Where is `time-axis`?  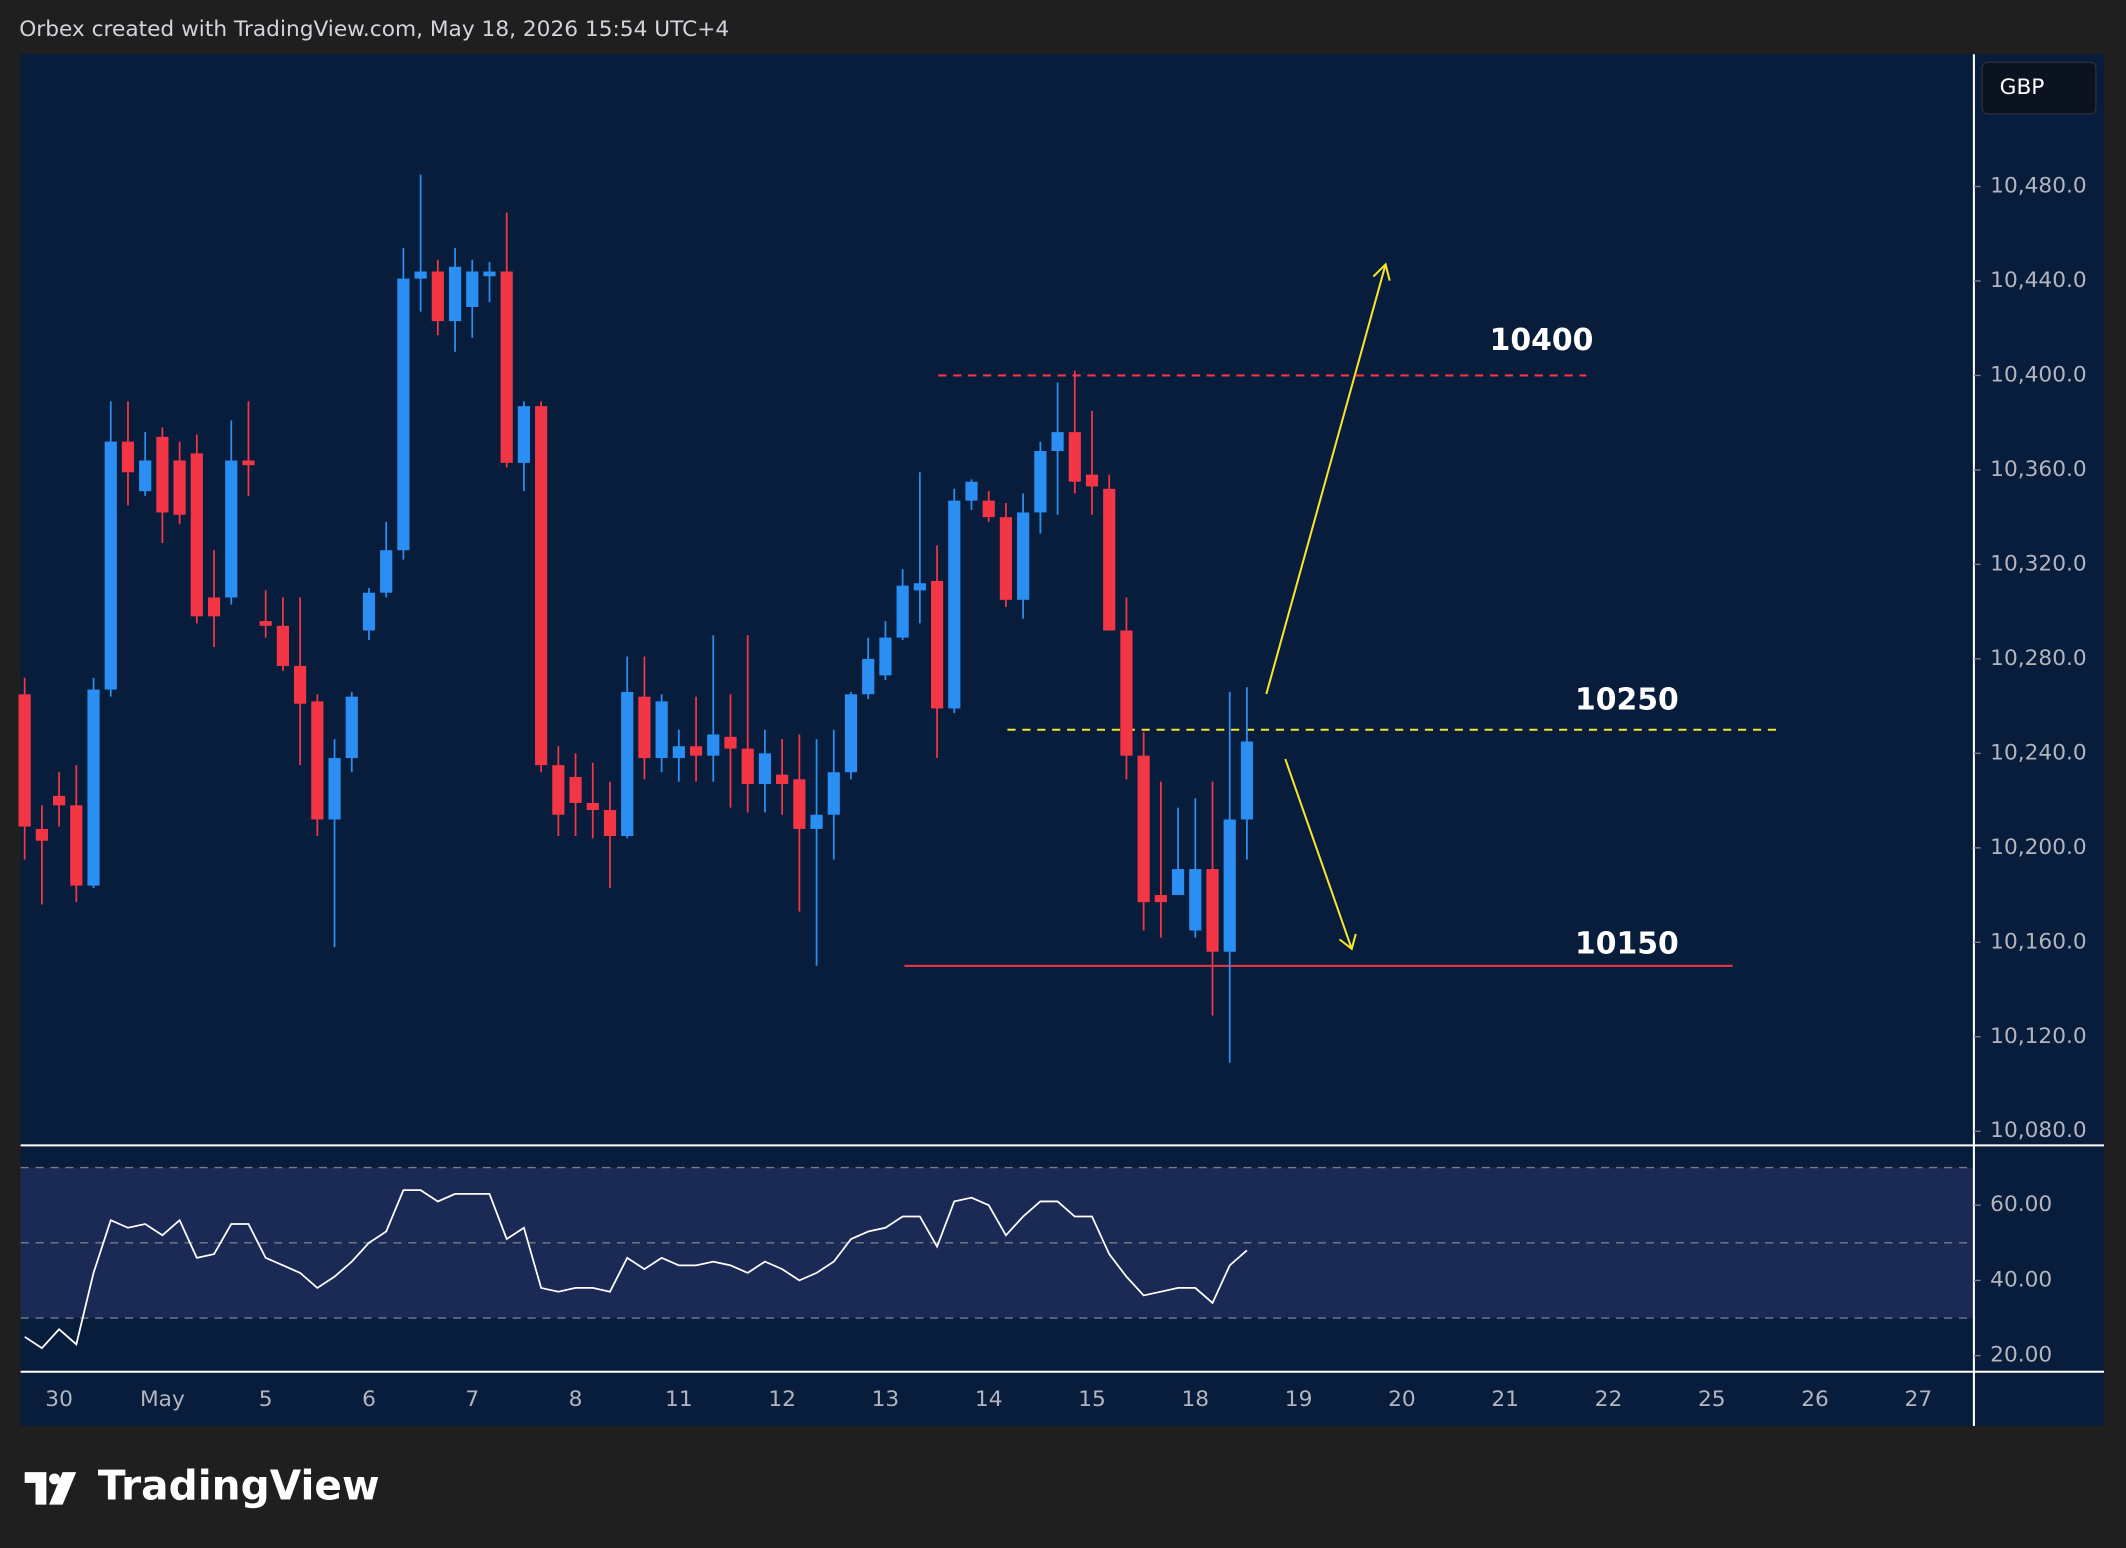
time-axis is located at coordinates (997, 1399).